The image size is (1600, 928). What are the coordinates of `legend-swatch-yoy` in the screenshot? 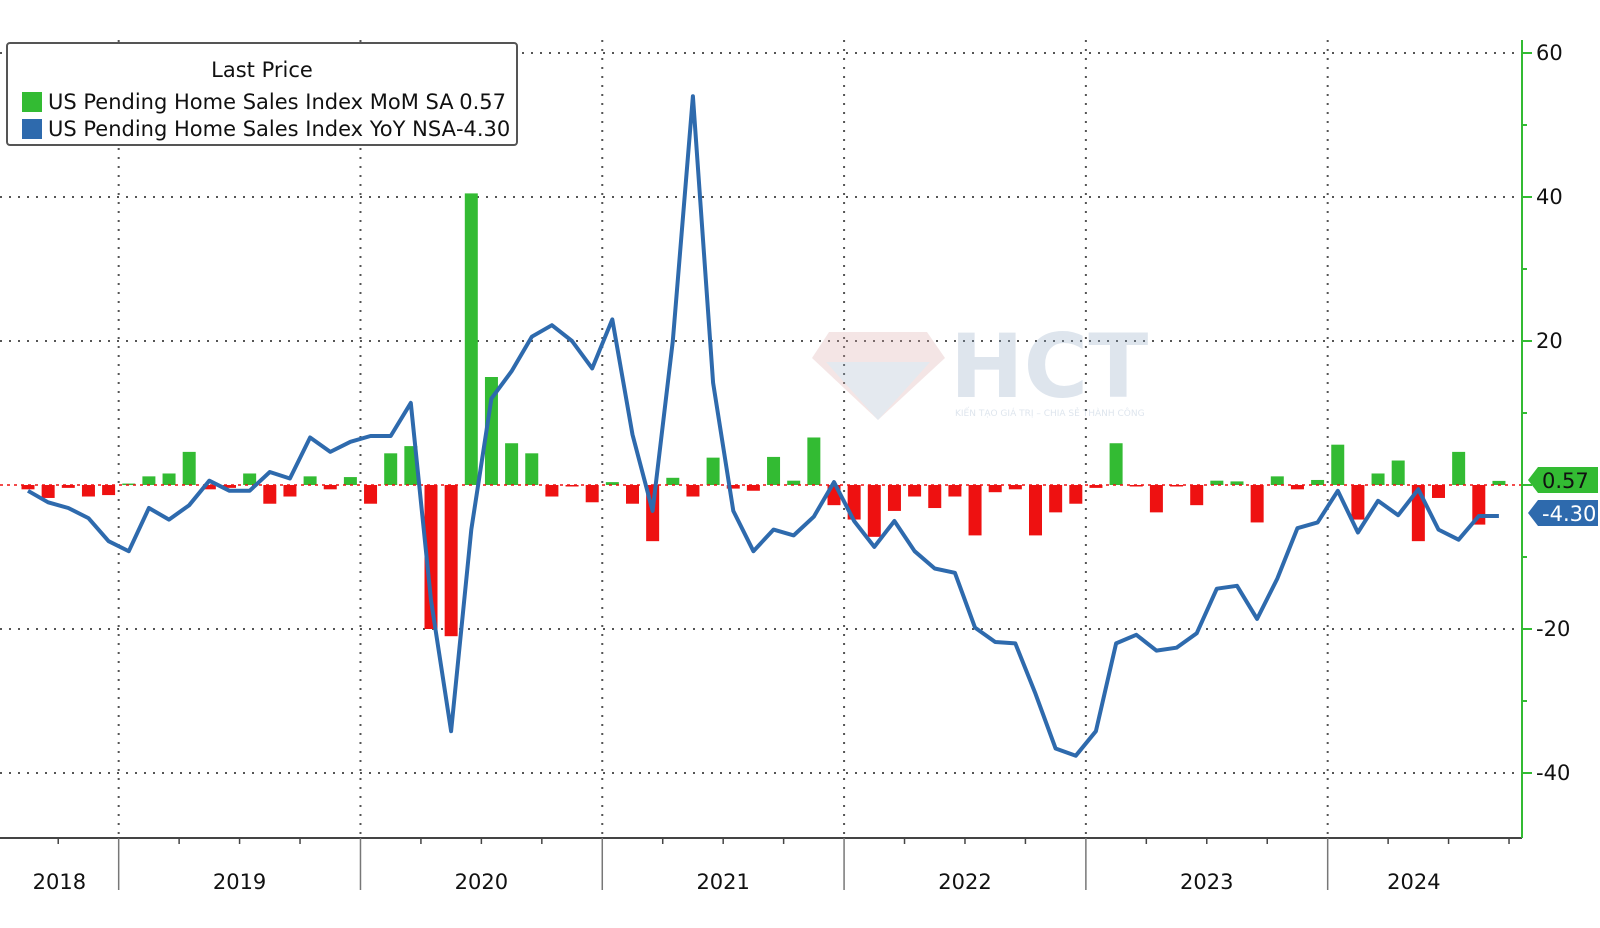 It's located at (32, 129).